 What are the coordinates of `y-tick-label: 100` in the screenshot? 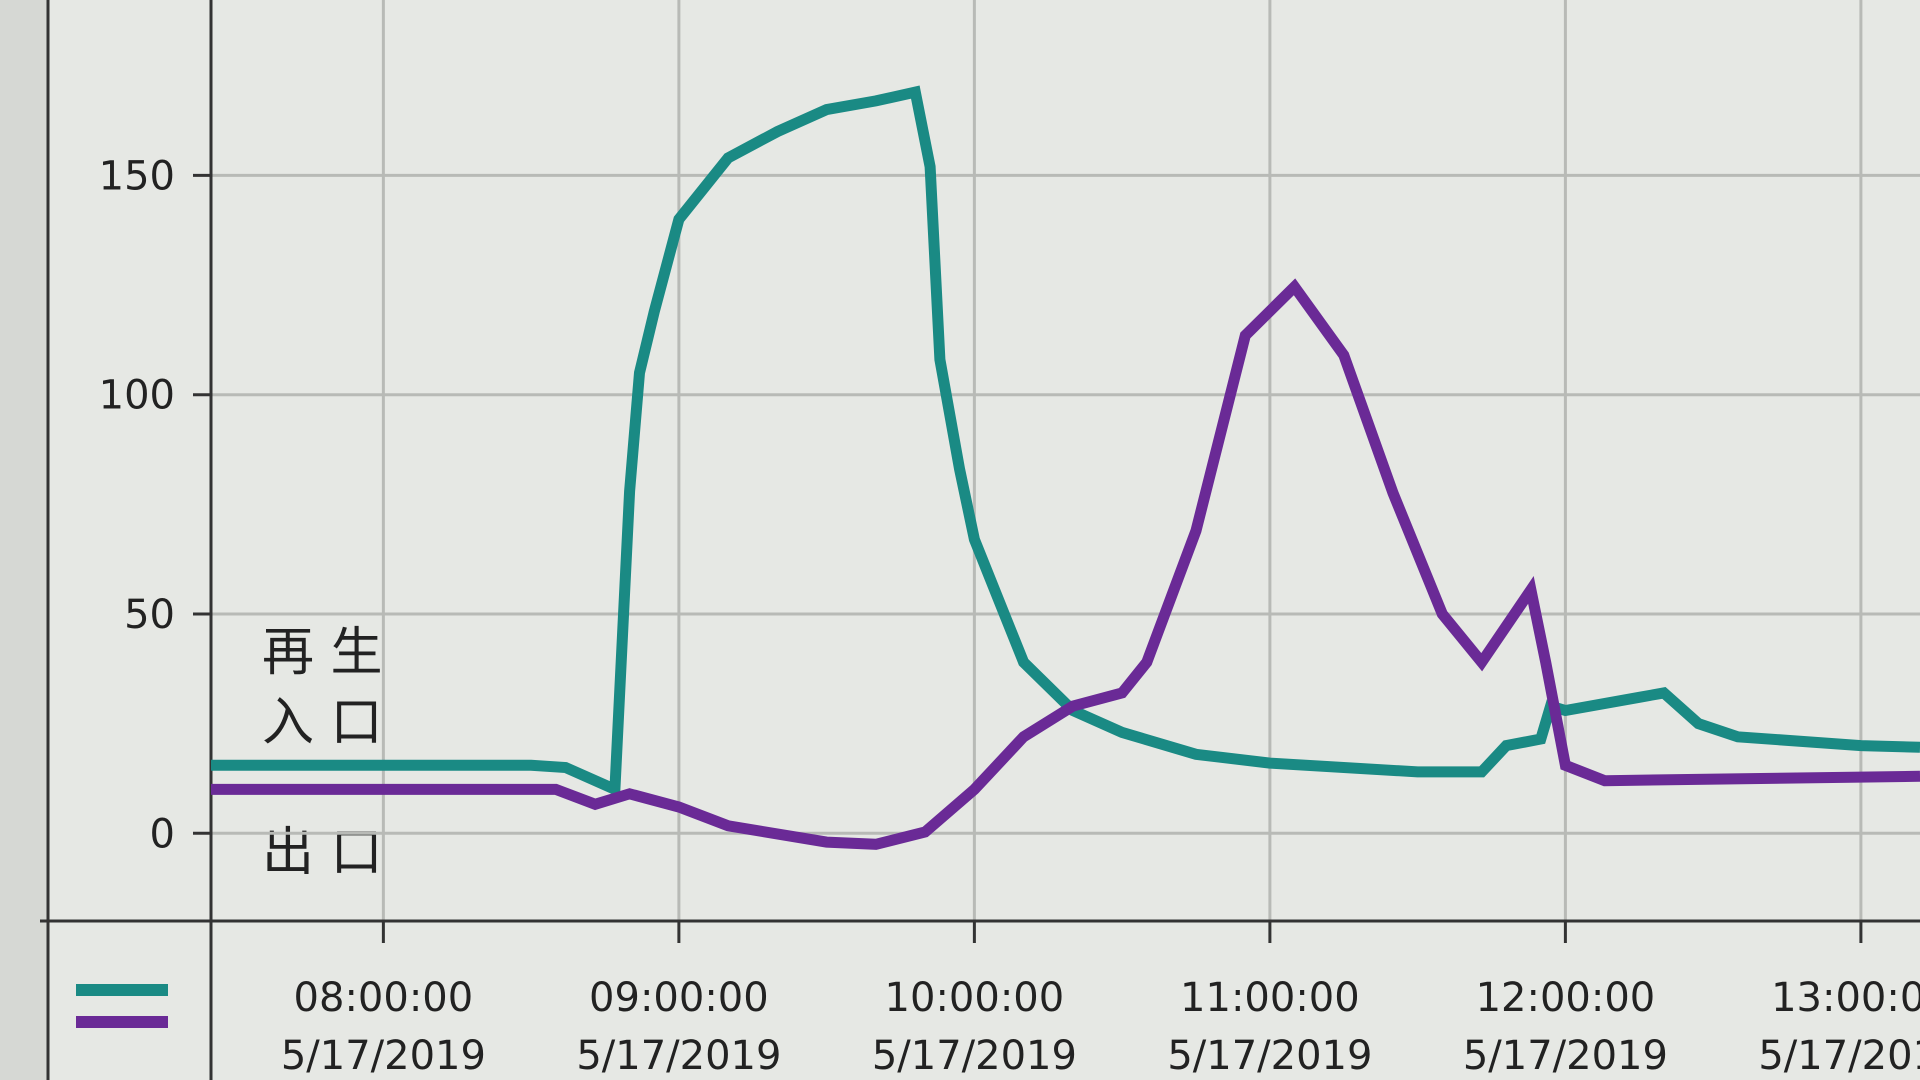 It's located at (137, 396).